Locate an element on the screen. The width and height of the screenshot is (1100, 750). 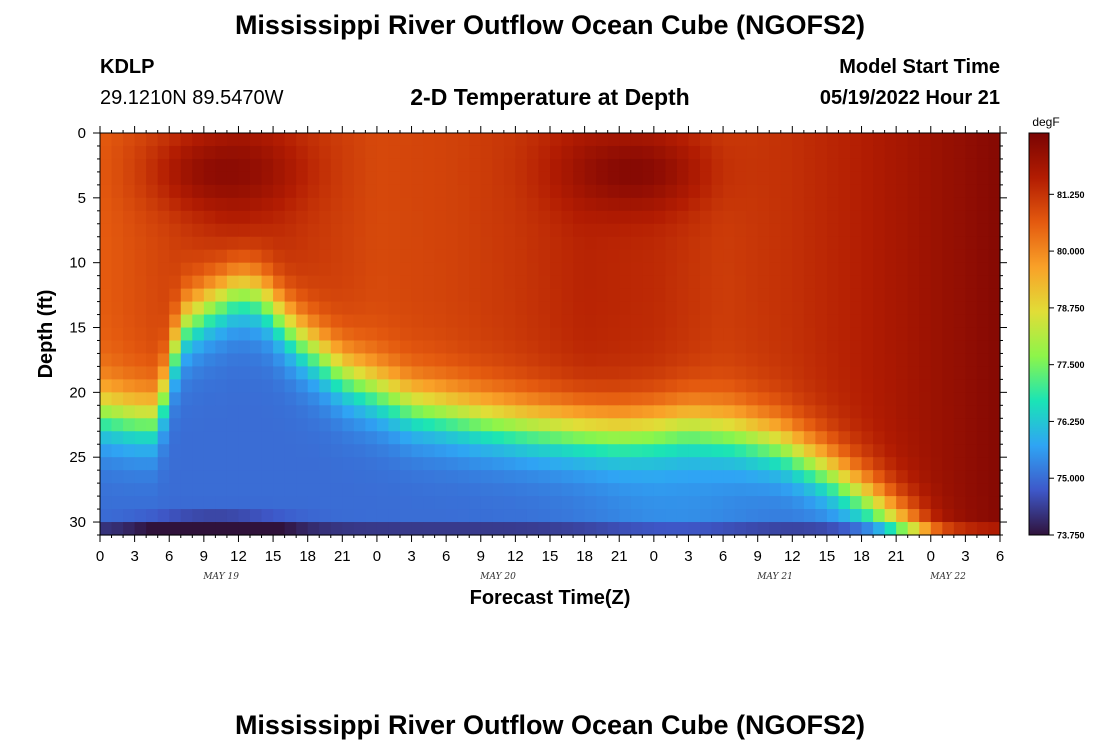
x-tick-label: 9 is located at coordinates (481, 556).